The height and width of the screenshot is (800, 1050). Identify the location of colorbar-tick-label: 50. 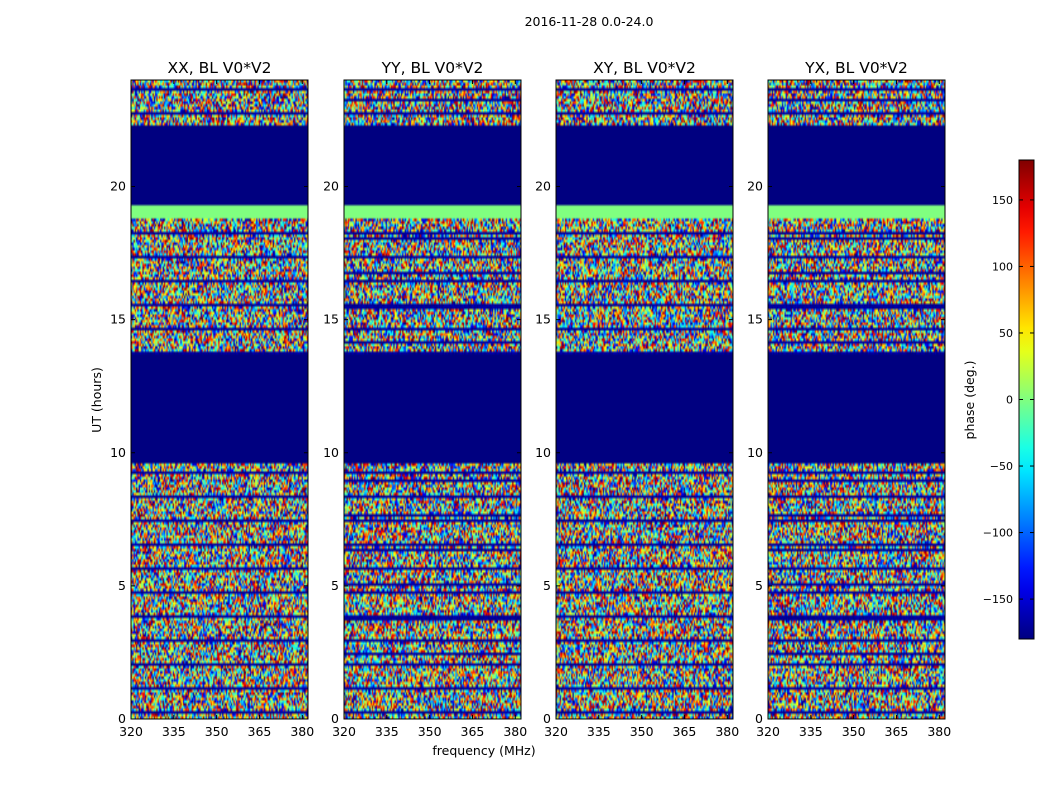
(1006, 333).